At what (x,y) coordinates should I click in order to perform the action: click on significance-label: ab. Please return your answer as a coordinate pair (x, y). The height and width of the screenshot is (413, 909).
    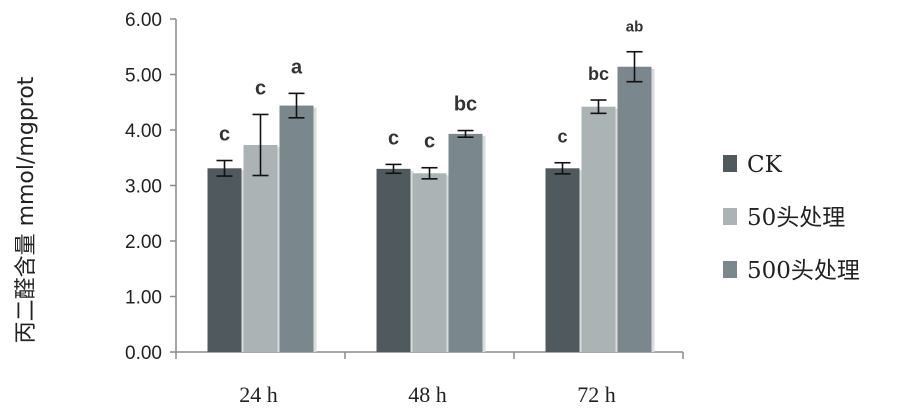
    Looking at the image, I should click on (635, 27).